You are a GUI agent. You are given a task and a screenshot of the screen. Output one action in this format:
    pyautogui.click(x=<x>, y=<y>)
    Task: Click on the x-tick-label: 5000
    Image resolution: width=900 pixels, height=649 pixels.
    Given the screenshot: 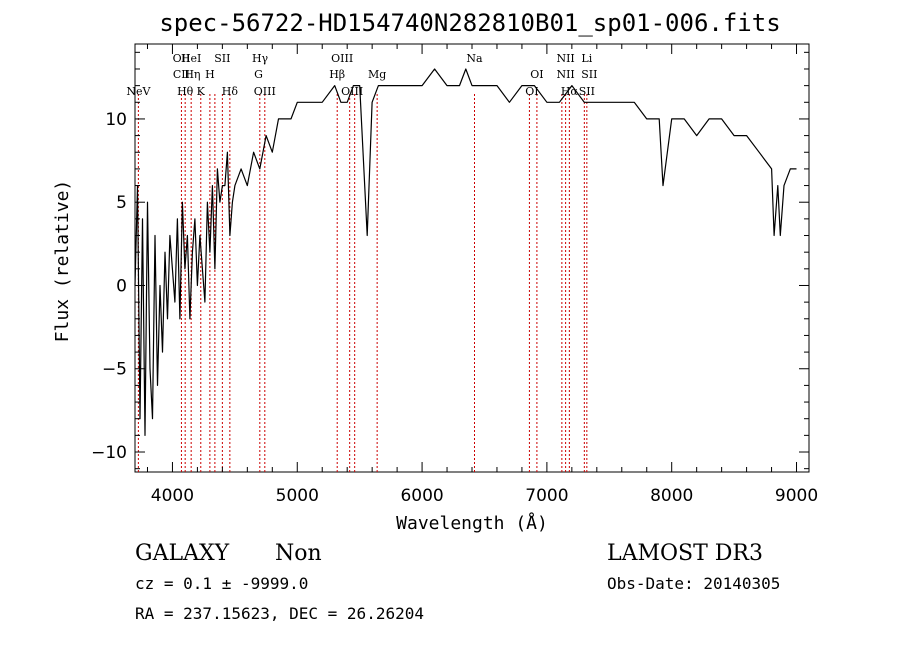 What is the action you would take?
    pyautogui.click(x=297, y=496)
    